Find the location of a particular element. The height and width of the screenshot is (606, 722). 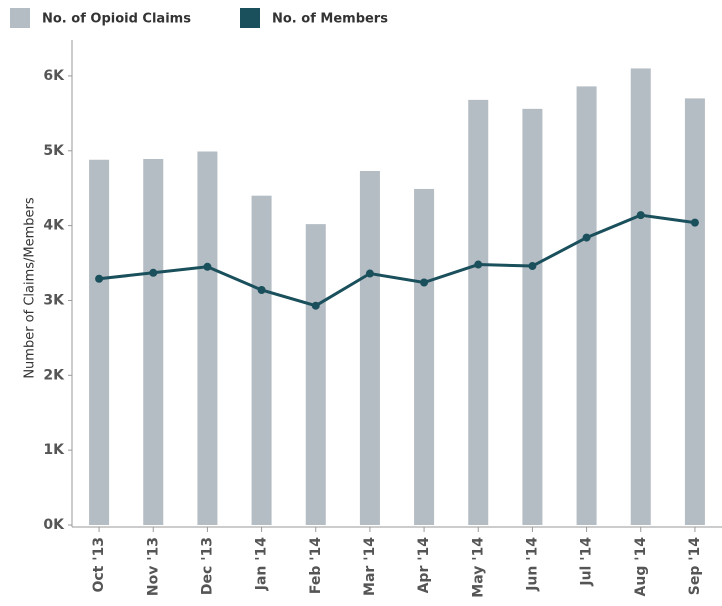

y-tick-label: 6K is located at coordinates (54, 76).